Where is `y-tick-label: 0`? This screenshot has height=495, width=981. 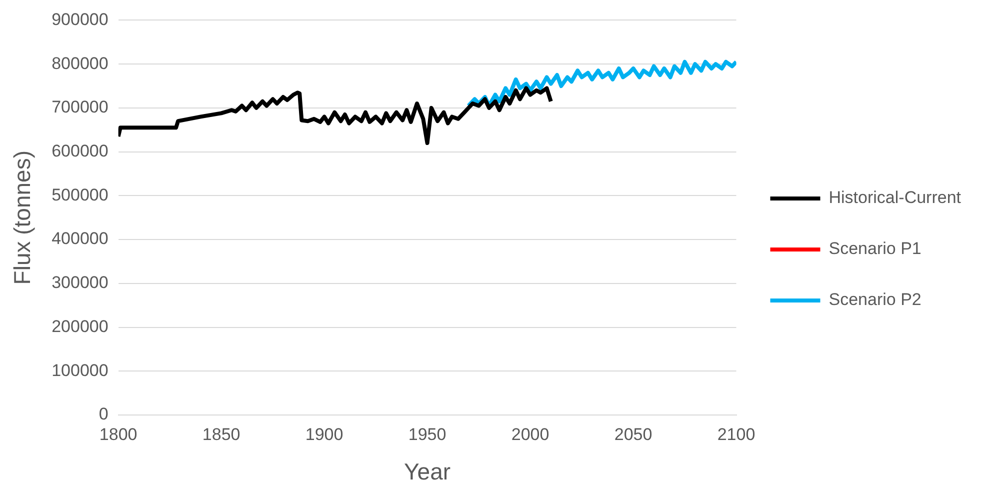
y-tick-label: 0 is located at coordinates (103, 414).